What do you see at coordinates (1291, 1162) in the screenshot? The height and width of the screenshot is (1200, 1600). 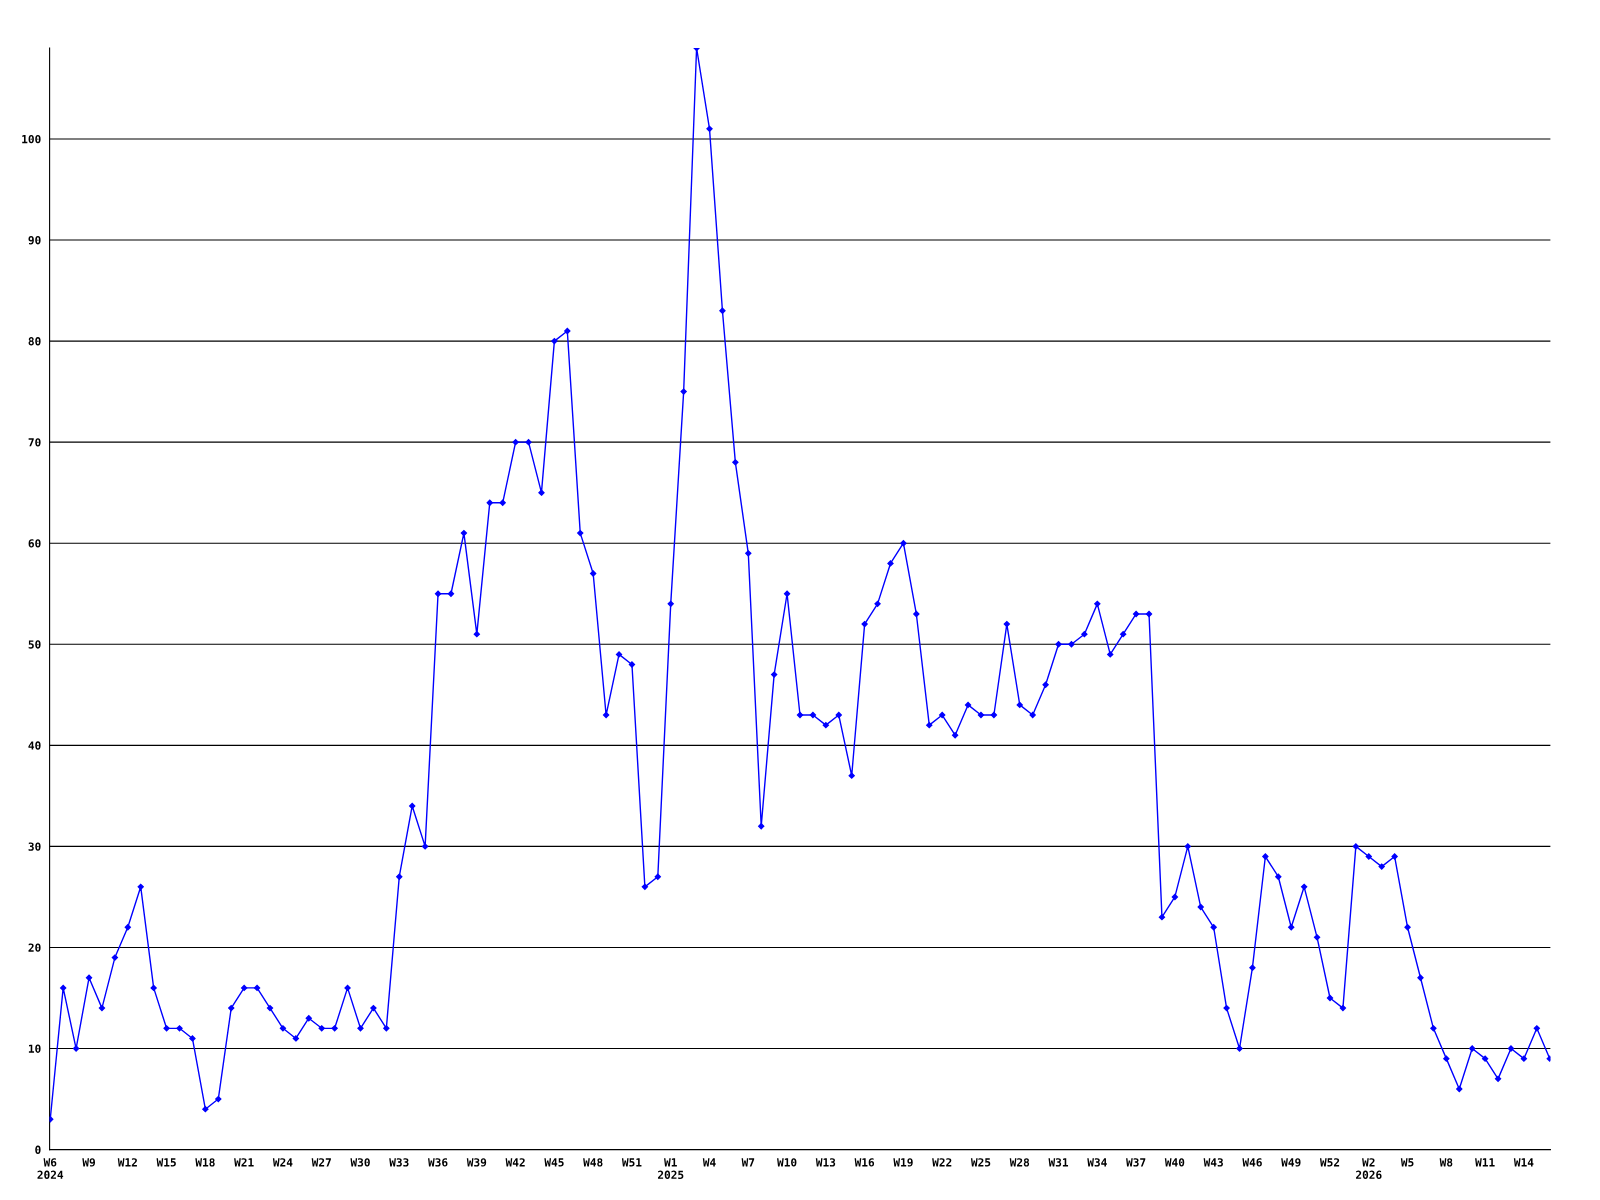 I see `x-tick-label: W49` at bounding box center [1291, 1162].